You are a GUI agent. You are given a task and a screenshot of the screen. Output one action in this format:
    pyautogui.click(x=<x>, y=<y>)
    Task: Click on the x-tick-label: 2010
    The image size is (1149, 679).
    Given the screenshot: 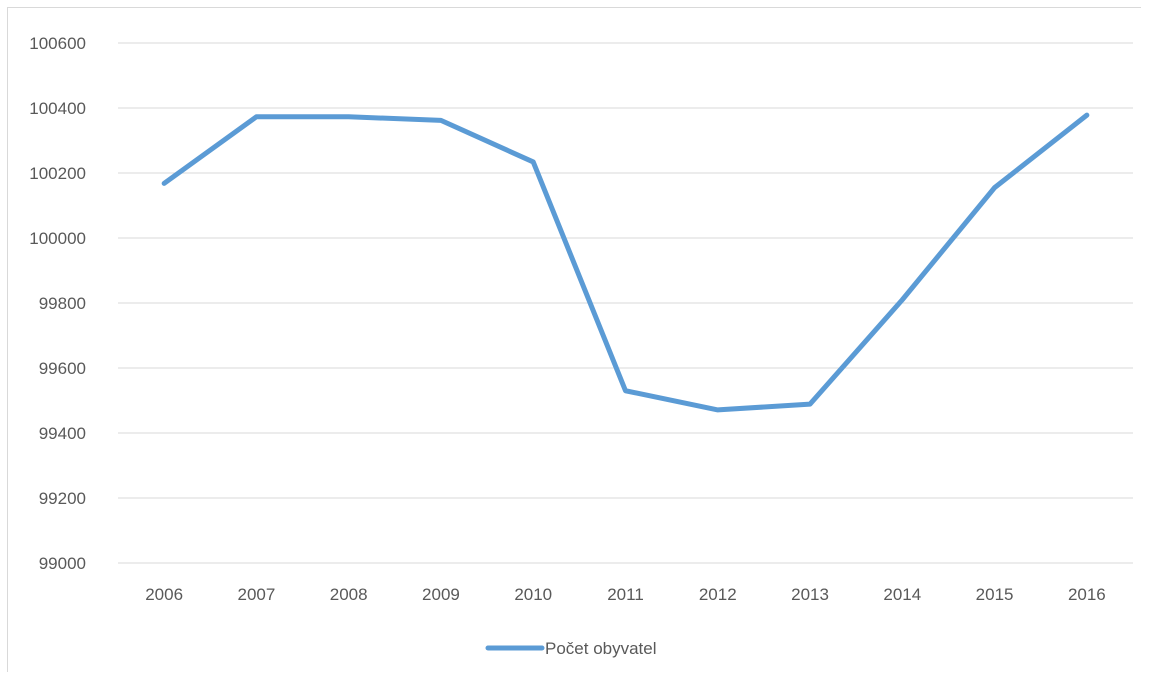 What is the action you would take?
    pyautogui.click(x=533, y=594)
    